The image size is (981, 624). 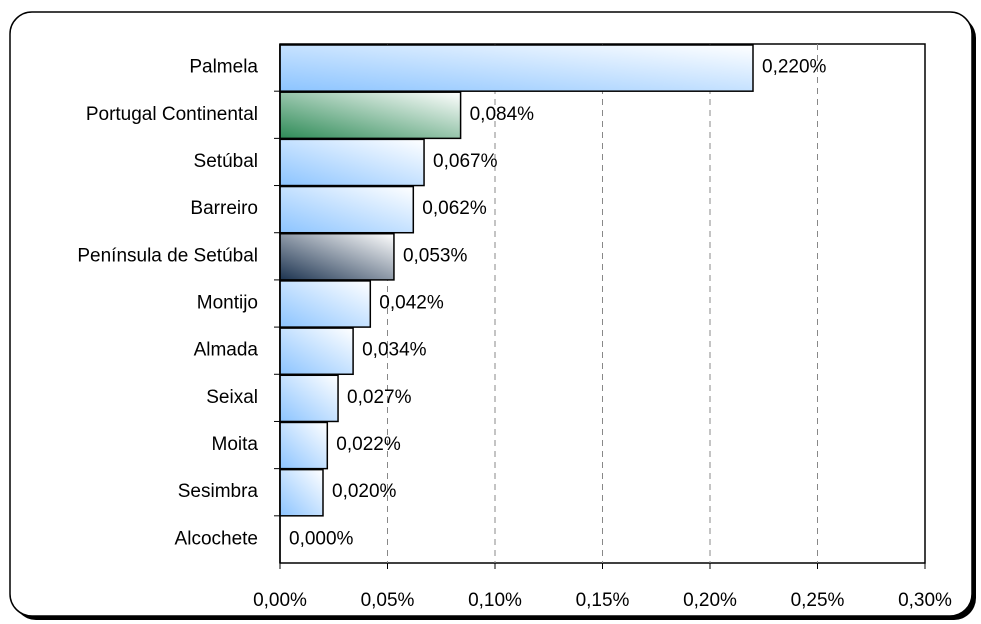 I want to click on value-label: 0,084%, so click(x=502, y=114).